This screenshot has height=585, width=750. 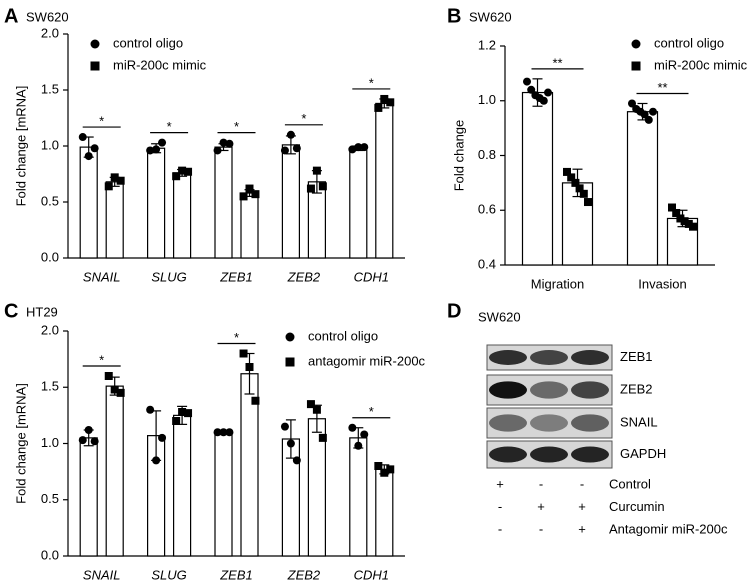 What do you see at coordinates (662, 283) in the screenshot?
I see `x-tick-label: Invasion` at bounding box center [662, 283].